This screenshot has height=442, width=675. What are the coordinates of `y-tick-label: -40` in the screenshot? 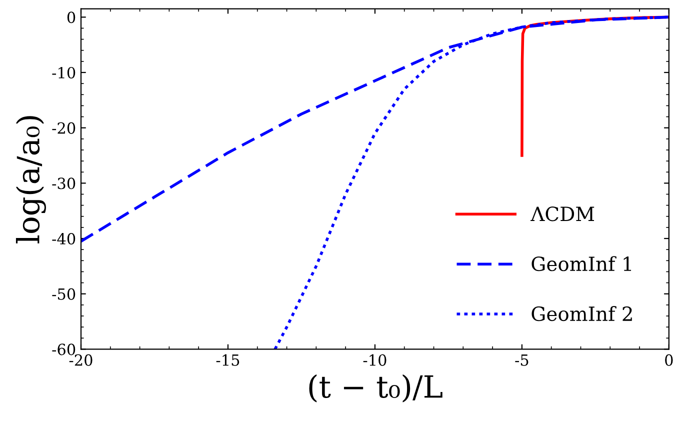 It's located at (64, 238).